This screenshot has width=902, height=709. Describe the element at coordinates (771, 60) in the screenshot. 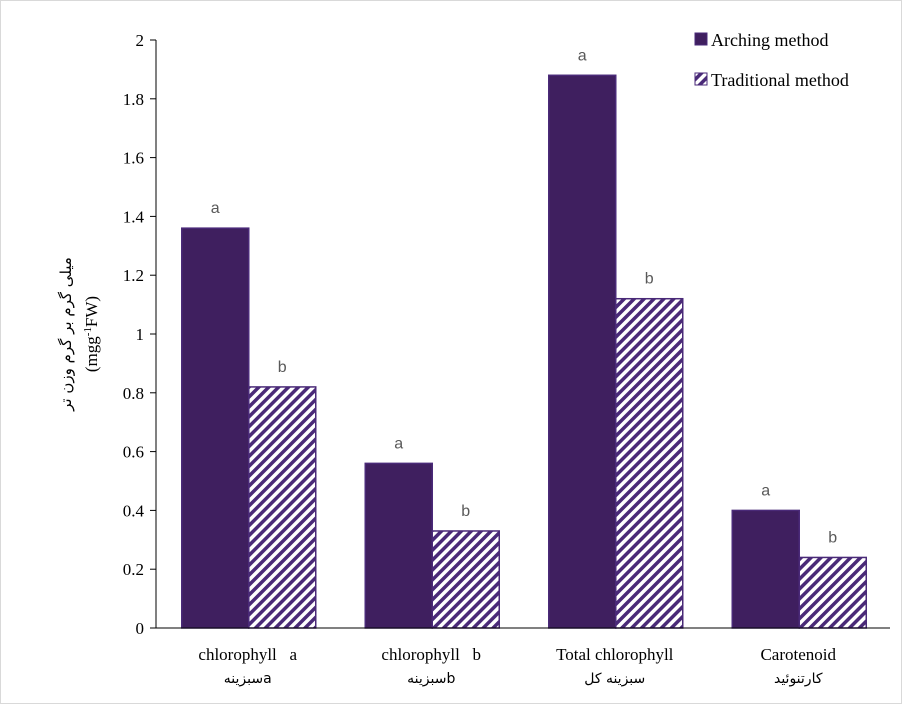

I see `legend: Arching method Traditional method` at that location.